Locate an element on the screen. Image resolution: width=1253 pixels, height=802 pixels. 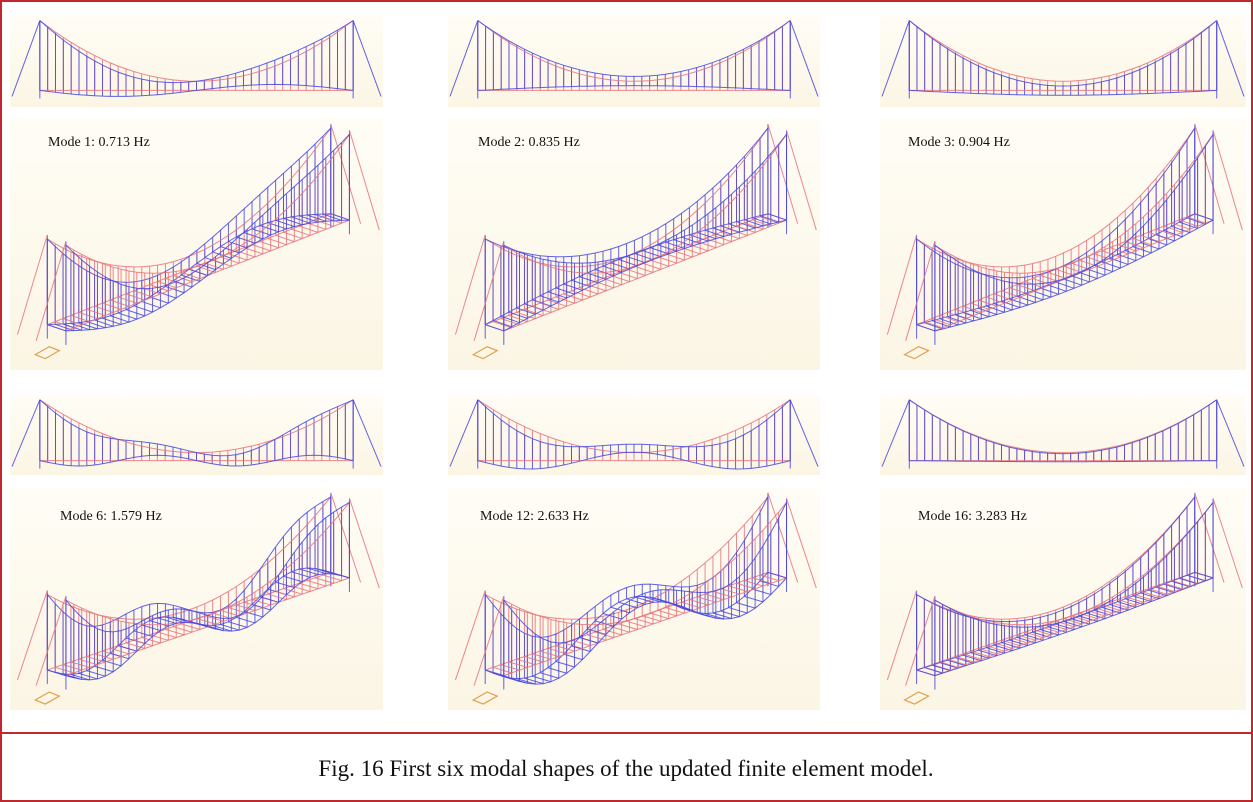
panel-bg is located at coordinates (634, 435).